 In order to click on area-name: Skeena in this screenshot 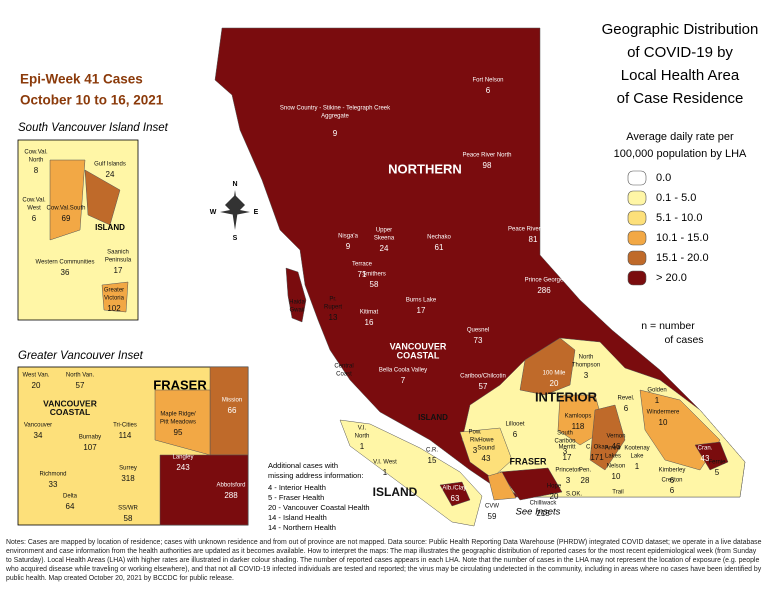, I will do `click(384, 239)`.